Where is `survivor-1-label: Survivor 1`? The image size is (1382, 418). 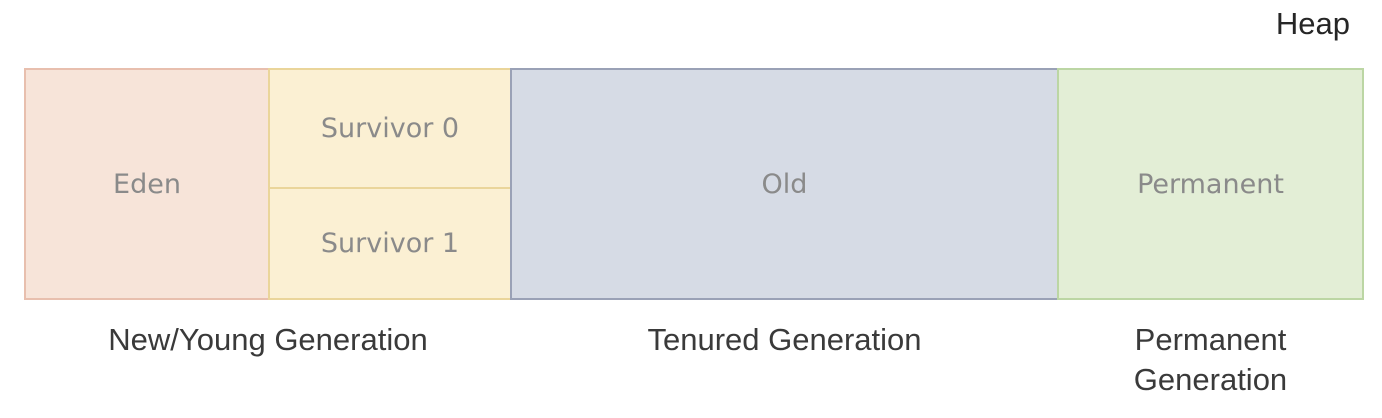 survivor-1-label: Survivor 1 is located at coordinates (390, 243).